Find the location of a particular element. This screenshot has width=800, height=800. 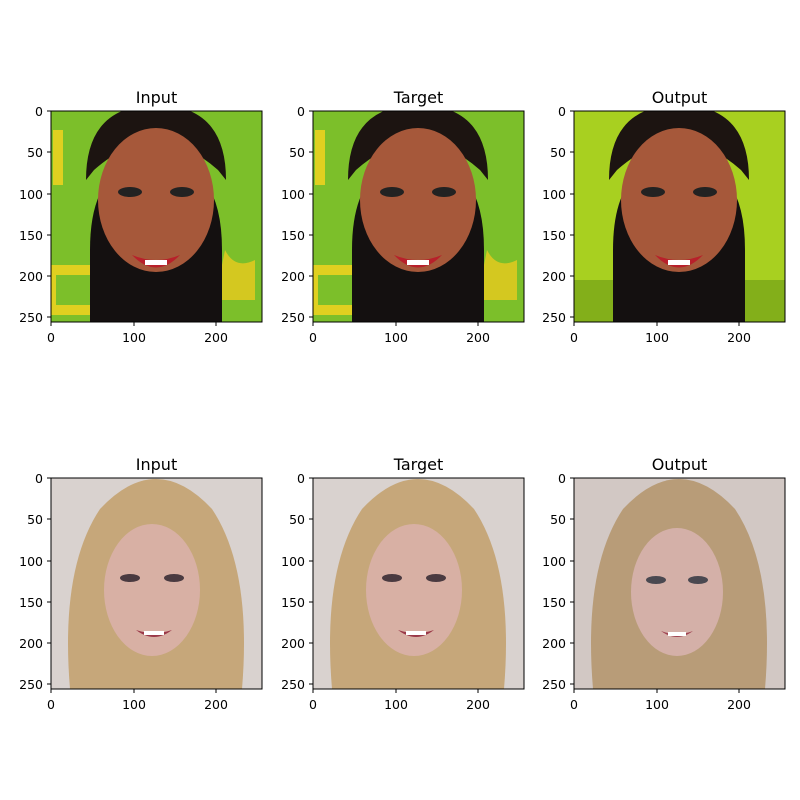

image-portrait-blonde-output is located at coordinates (679, 583).